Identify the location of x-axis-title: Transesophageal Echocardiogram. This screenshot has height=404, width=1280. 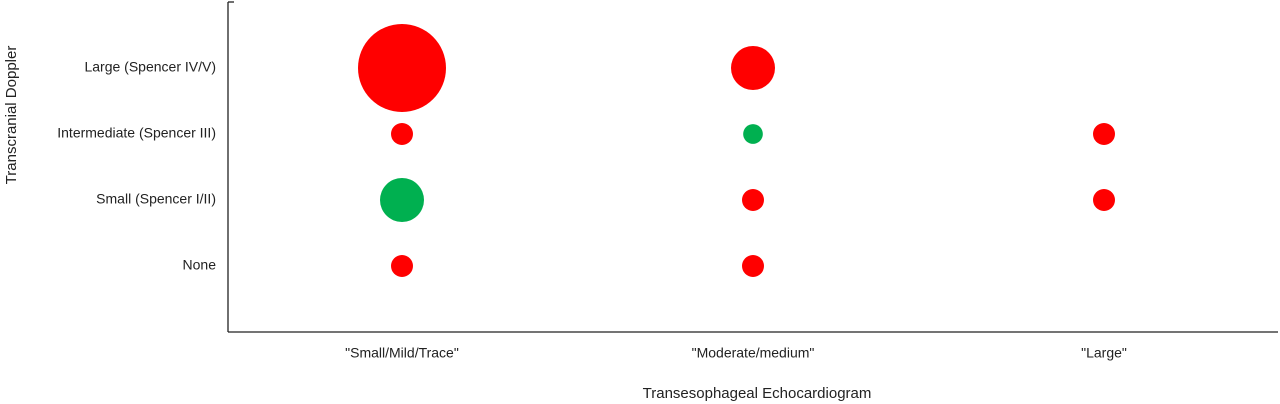
(757, 393).